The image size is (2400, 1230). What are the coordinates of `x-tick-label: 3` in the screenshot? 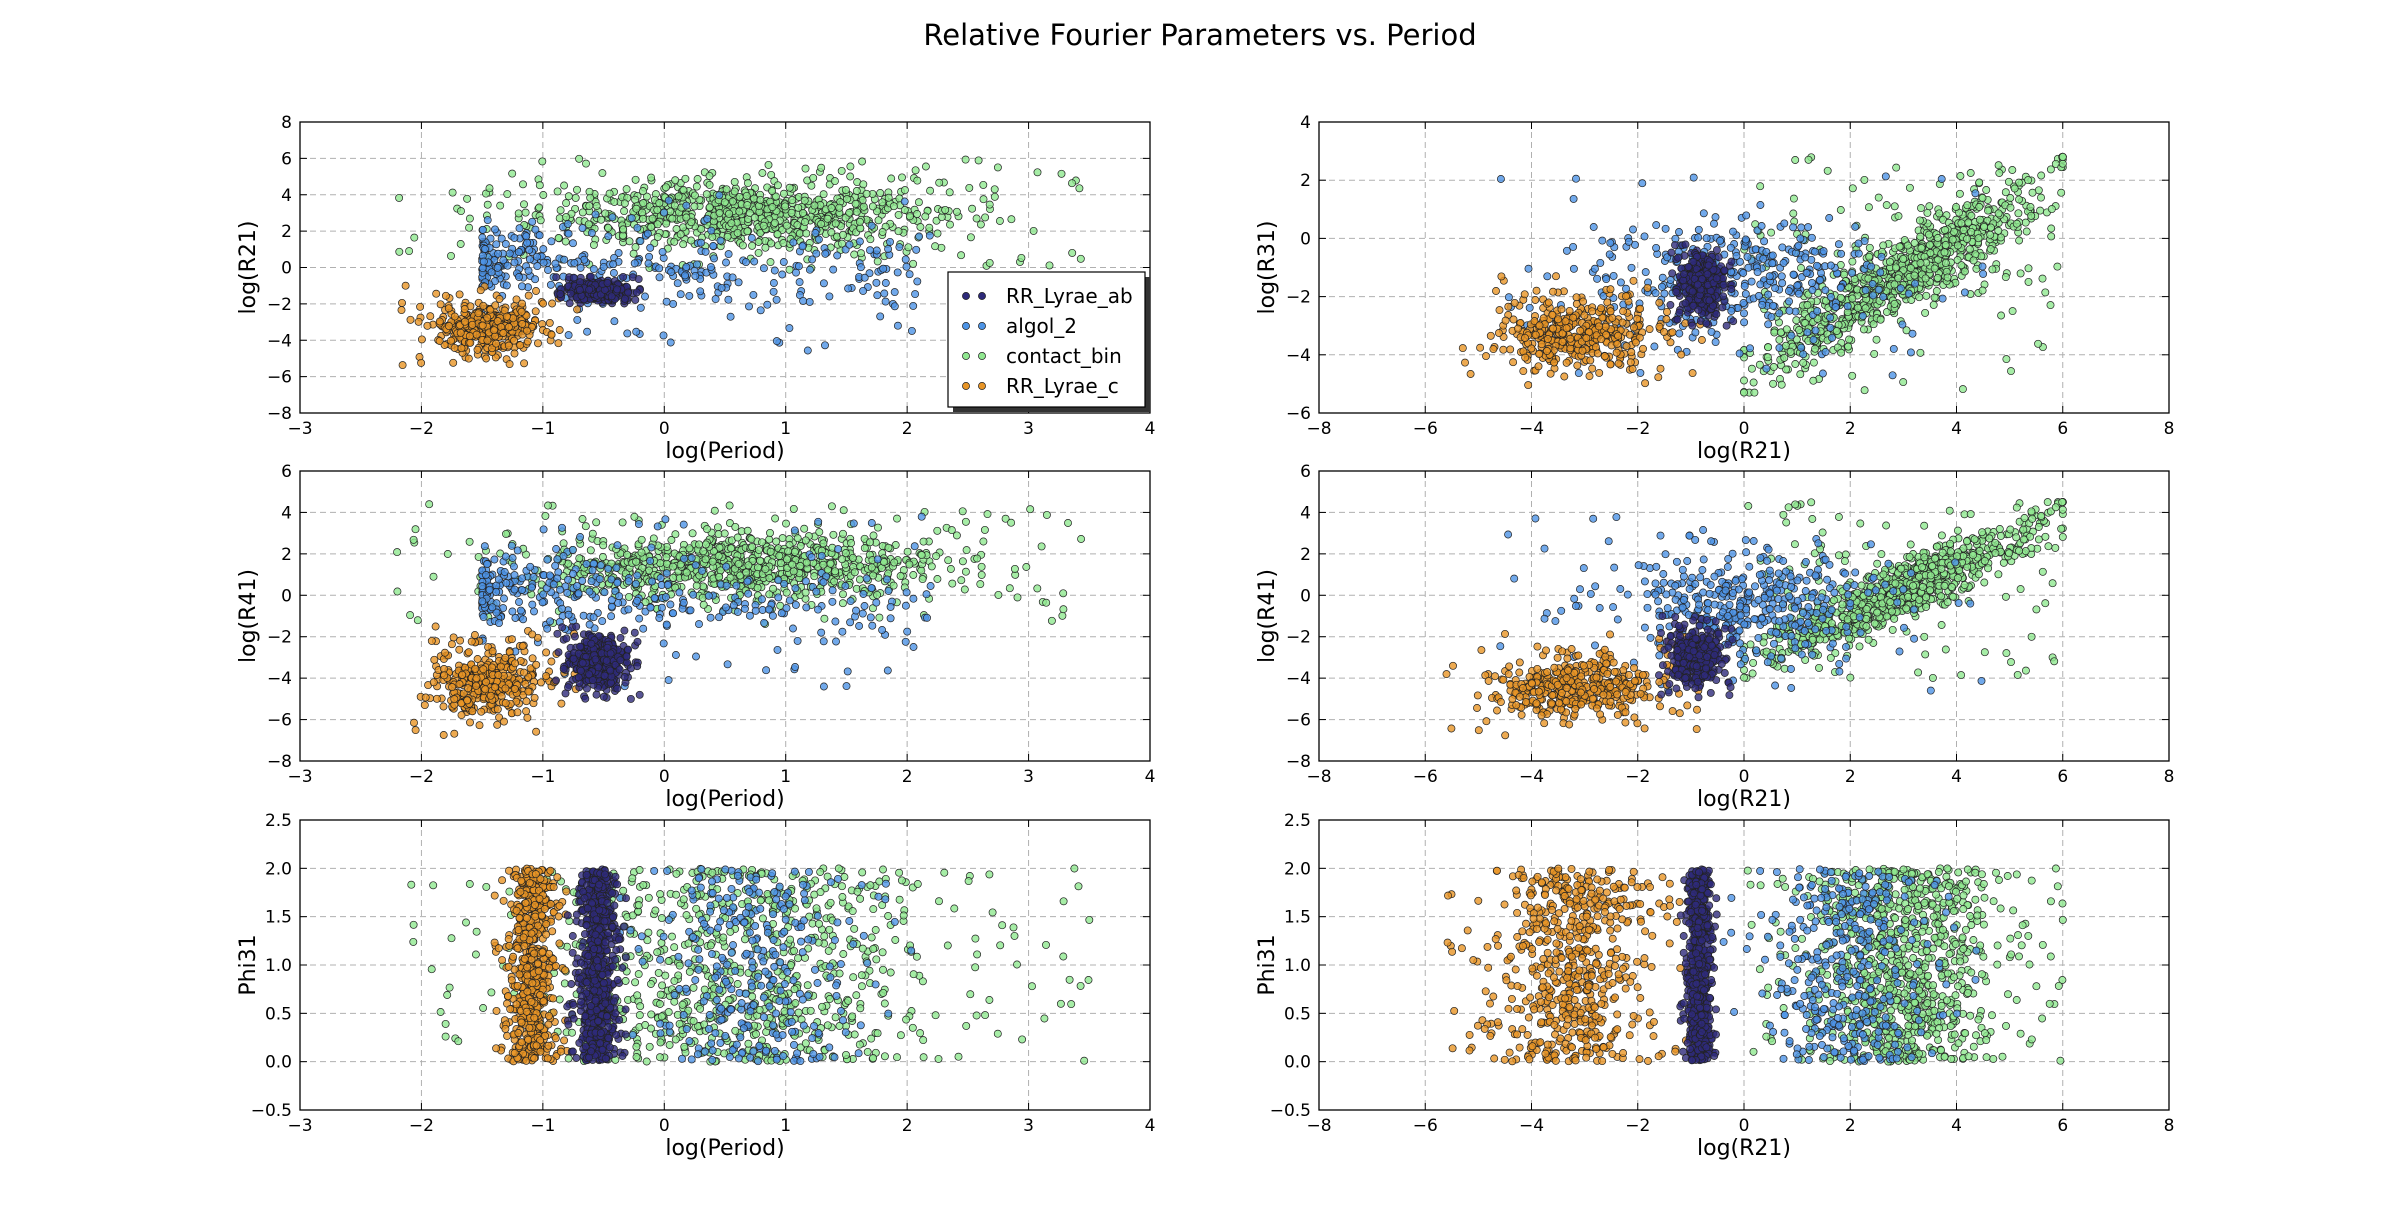 It's located at (1028, 429).